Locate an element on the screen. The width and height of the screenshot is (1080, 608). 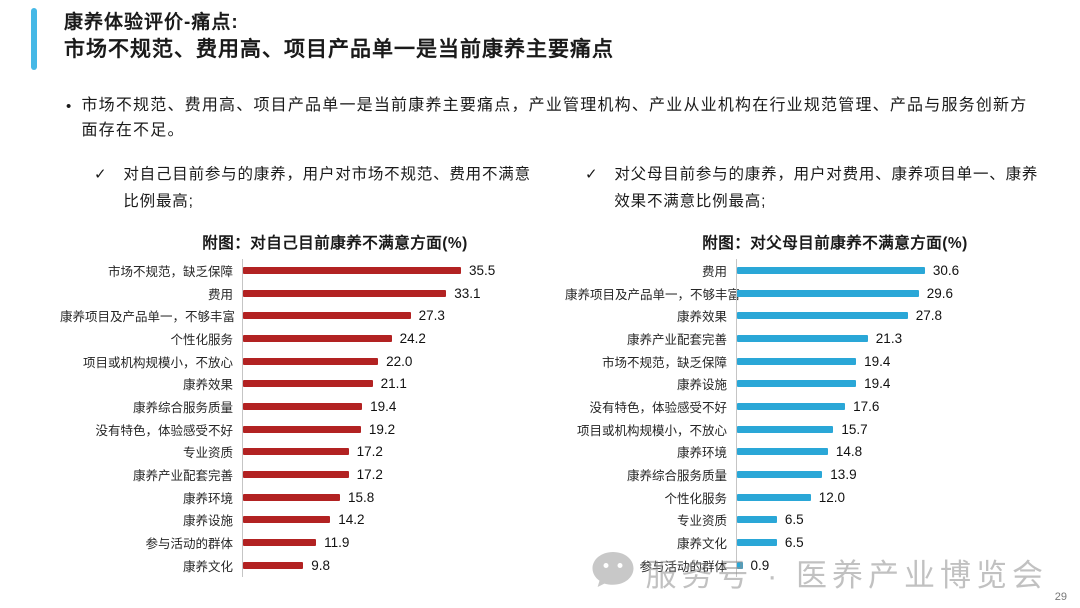
chart-row: 专业资质 6.5 is located at coordinates (805, 520).